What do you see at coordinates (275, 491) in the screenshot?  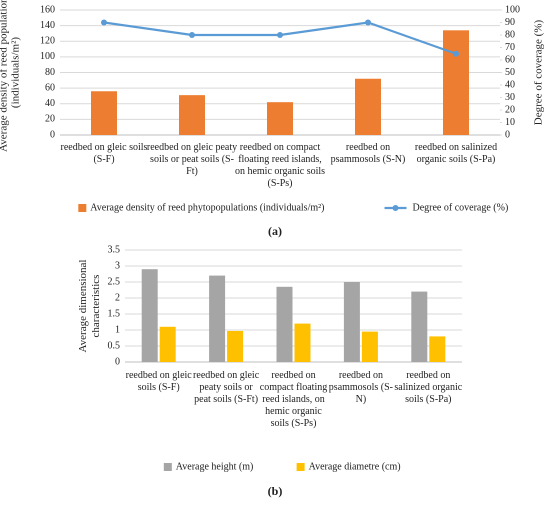 I see `caption: (b)` at bounding box center [275, 491].